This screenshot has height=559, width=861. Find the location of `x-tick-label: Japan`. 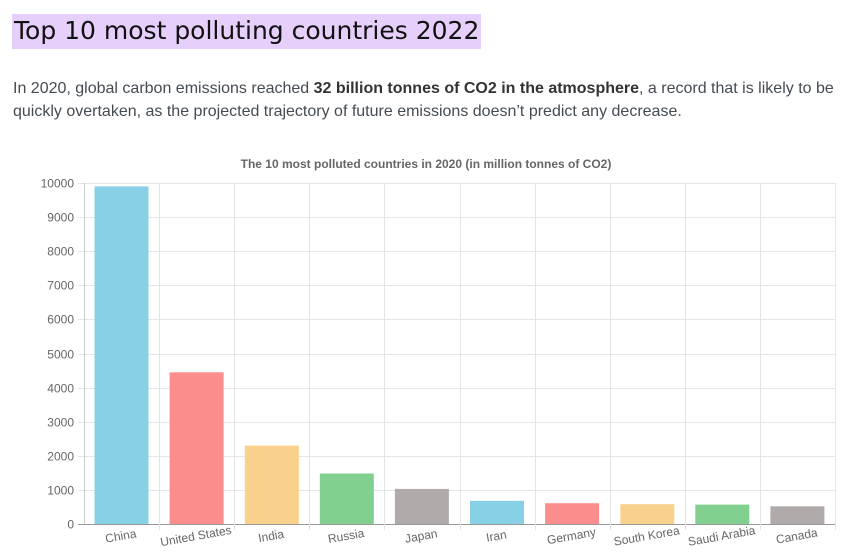

x-tick-label: Japan is located at coordinates (421, 535).